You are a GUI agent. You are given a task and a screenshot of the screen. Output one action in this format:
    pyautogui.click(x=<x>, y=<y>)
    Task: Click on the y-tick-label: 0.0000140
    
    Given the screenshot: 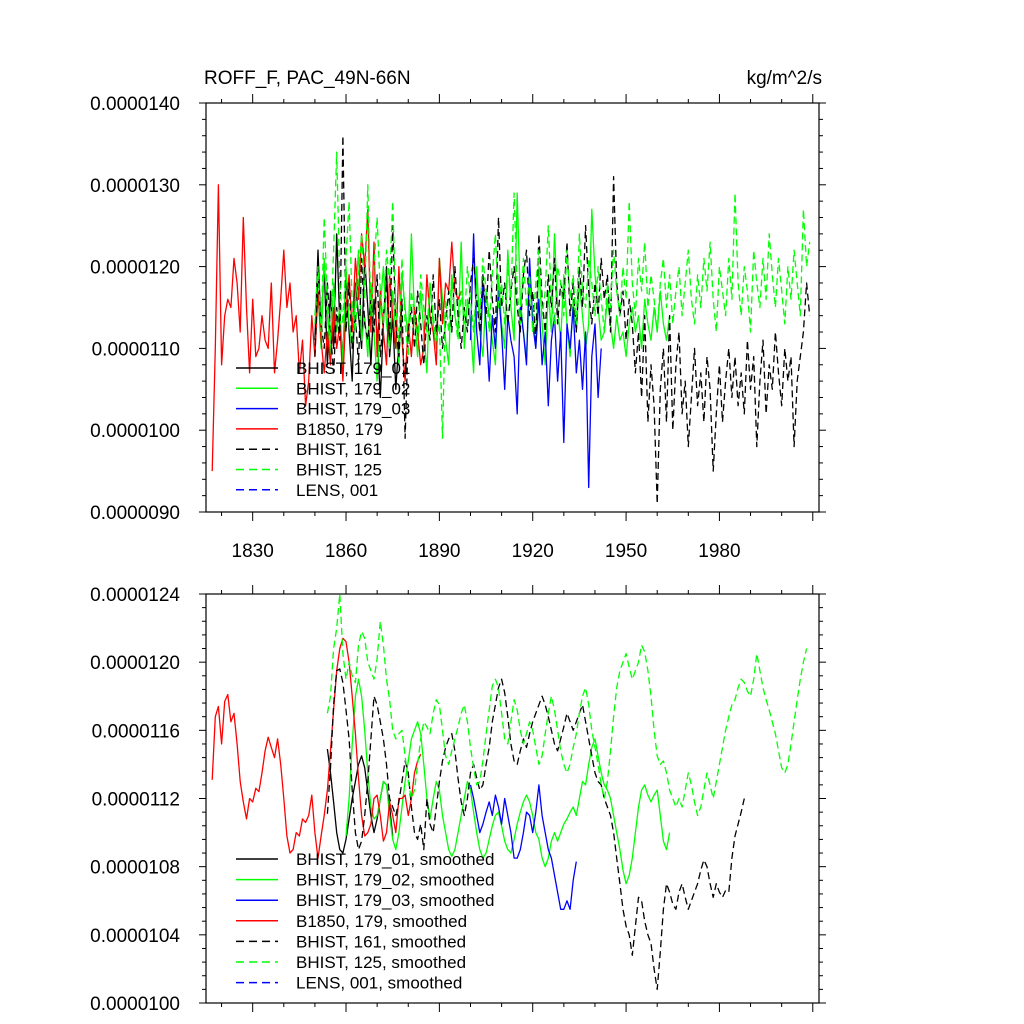 What is the action you would take?
    pyautogui.click(x=135, y=104)
    